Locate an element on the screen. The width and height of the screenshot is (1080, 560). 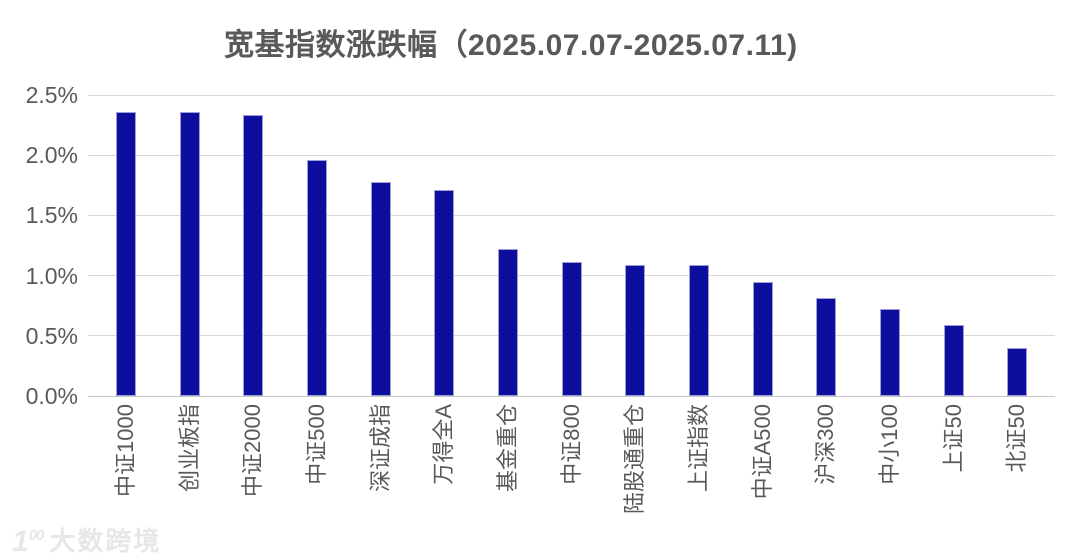
watermark: 100 大数跨境 is located at coordinates (87, 540).